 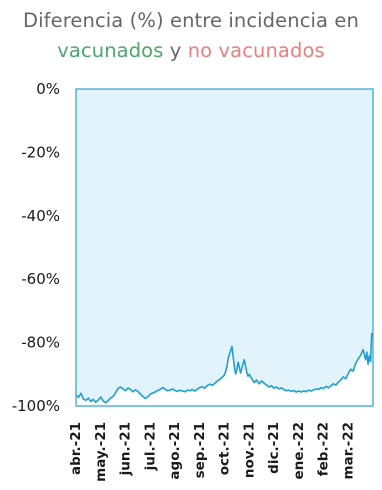 What do you see at coordinates (110, 50) in the screenshot?
I see `title-vaccinated: vacunados` at bounding box center [110, 50].